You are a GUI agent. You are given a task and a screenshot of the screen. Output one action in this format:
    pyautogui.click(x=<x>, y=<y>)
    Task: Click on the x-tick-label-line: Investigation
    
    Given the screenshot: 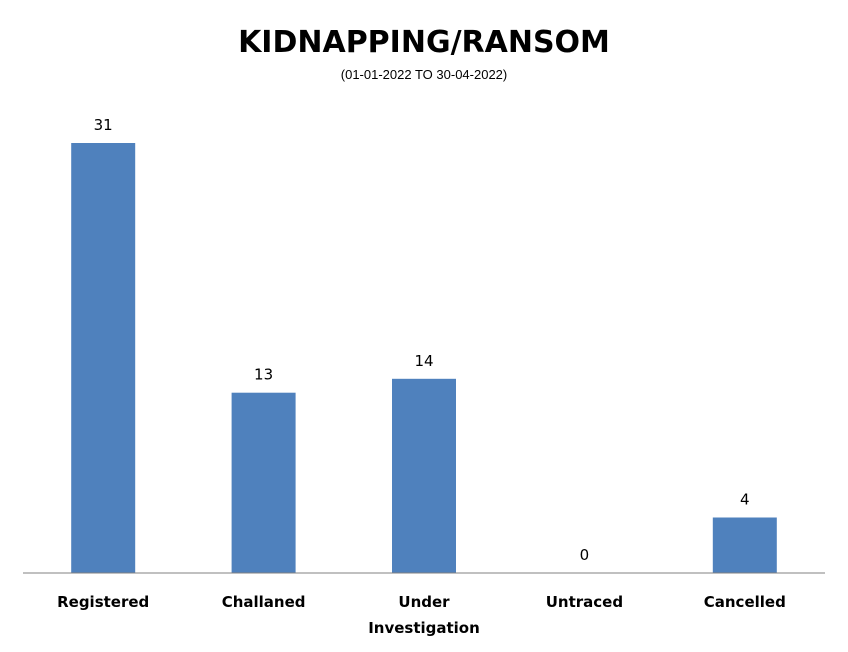 What is the action you would take?
    pyautogui.click(x=424, y=628)
    